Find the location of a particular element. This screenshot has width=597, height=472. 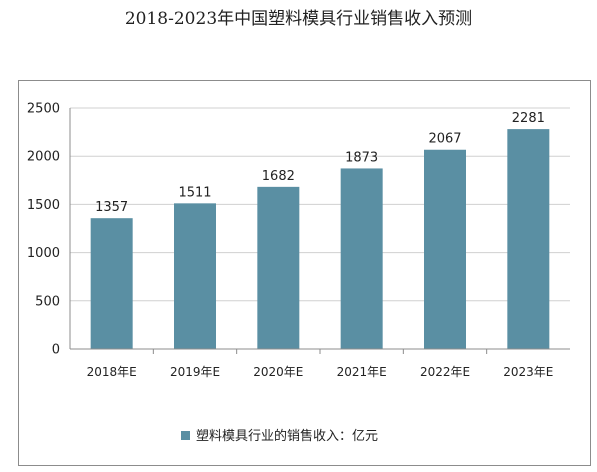

y-axis: 0 500 1000 1500 2000 2500 is located at coordinates (49, 230).